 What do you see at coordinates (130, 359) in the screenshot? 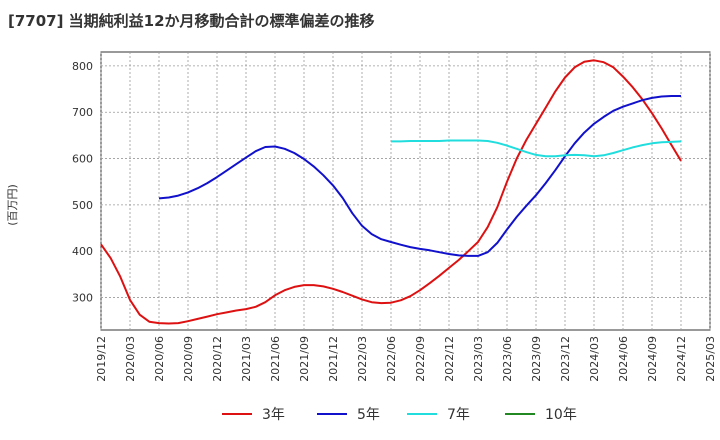
I see `x-tick-label: 2020/03` at bounding box center [130, 359].